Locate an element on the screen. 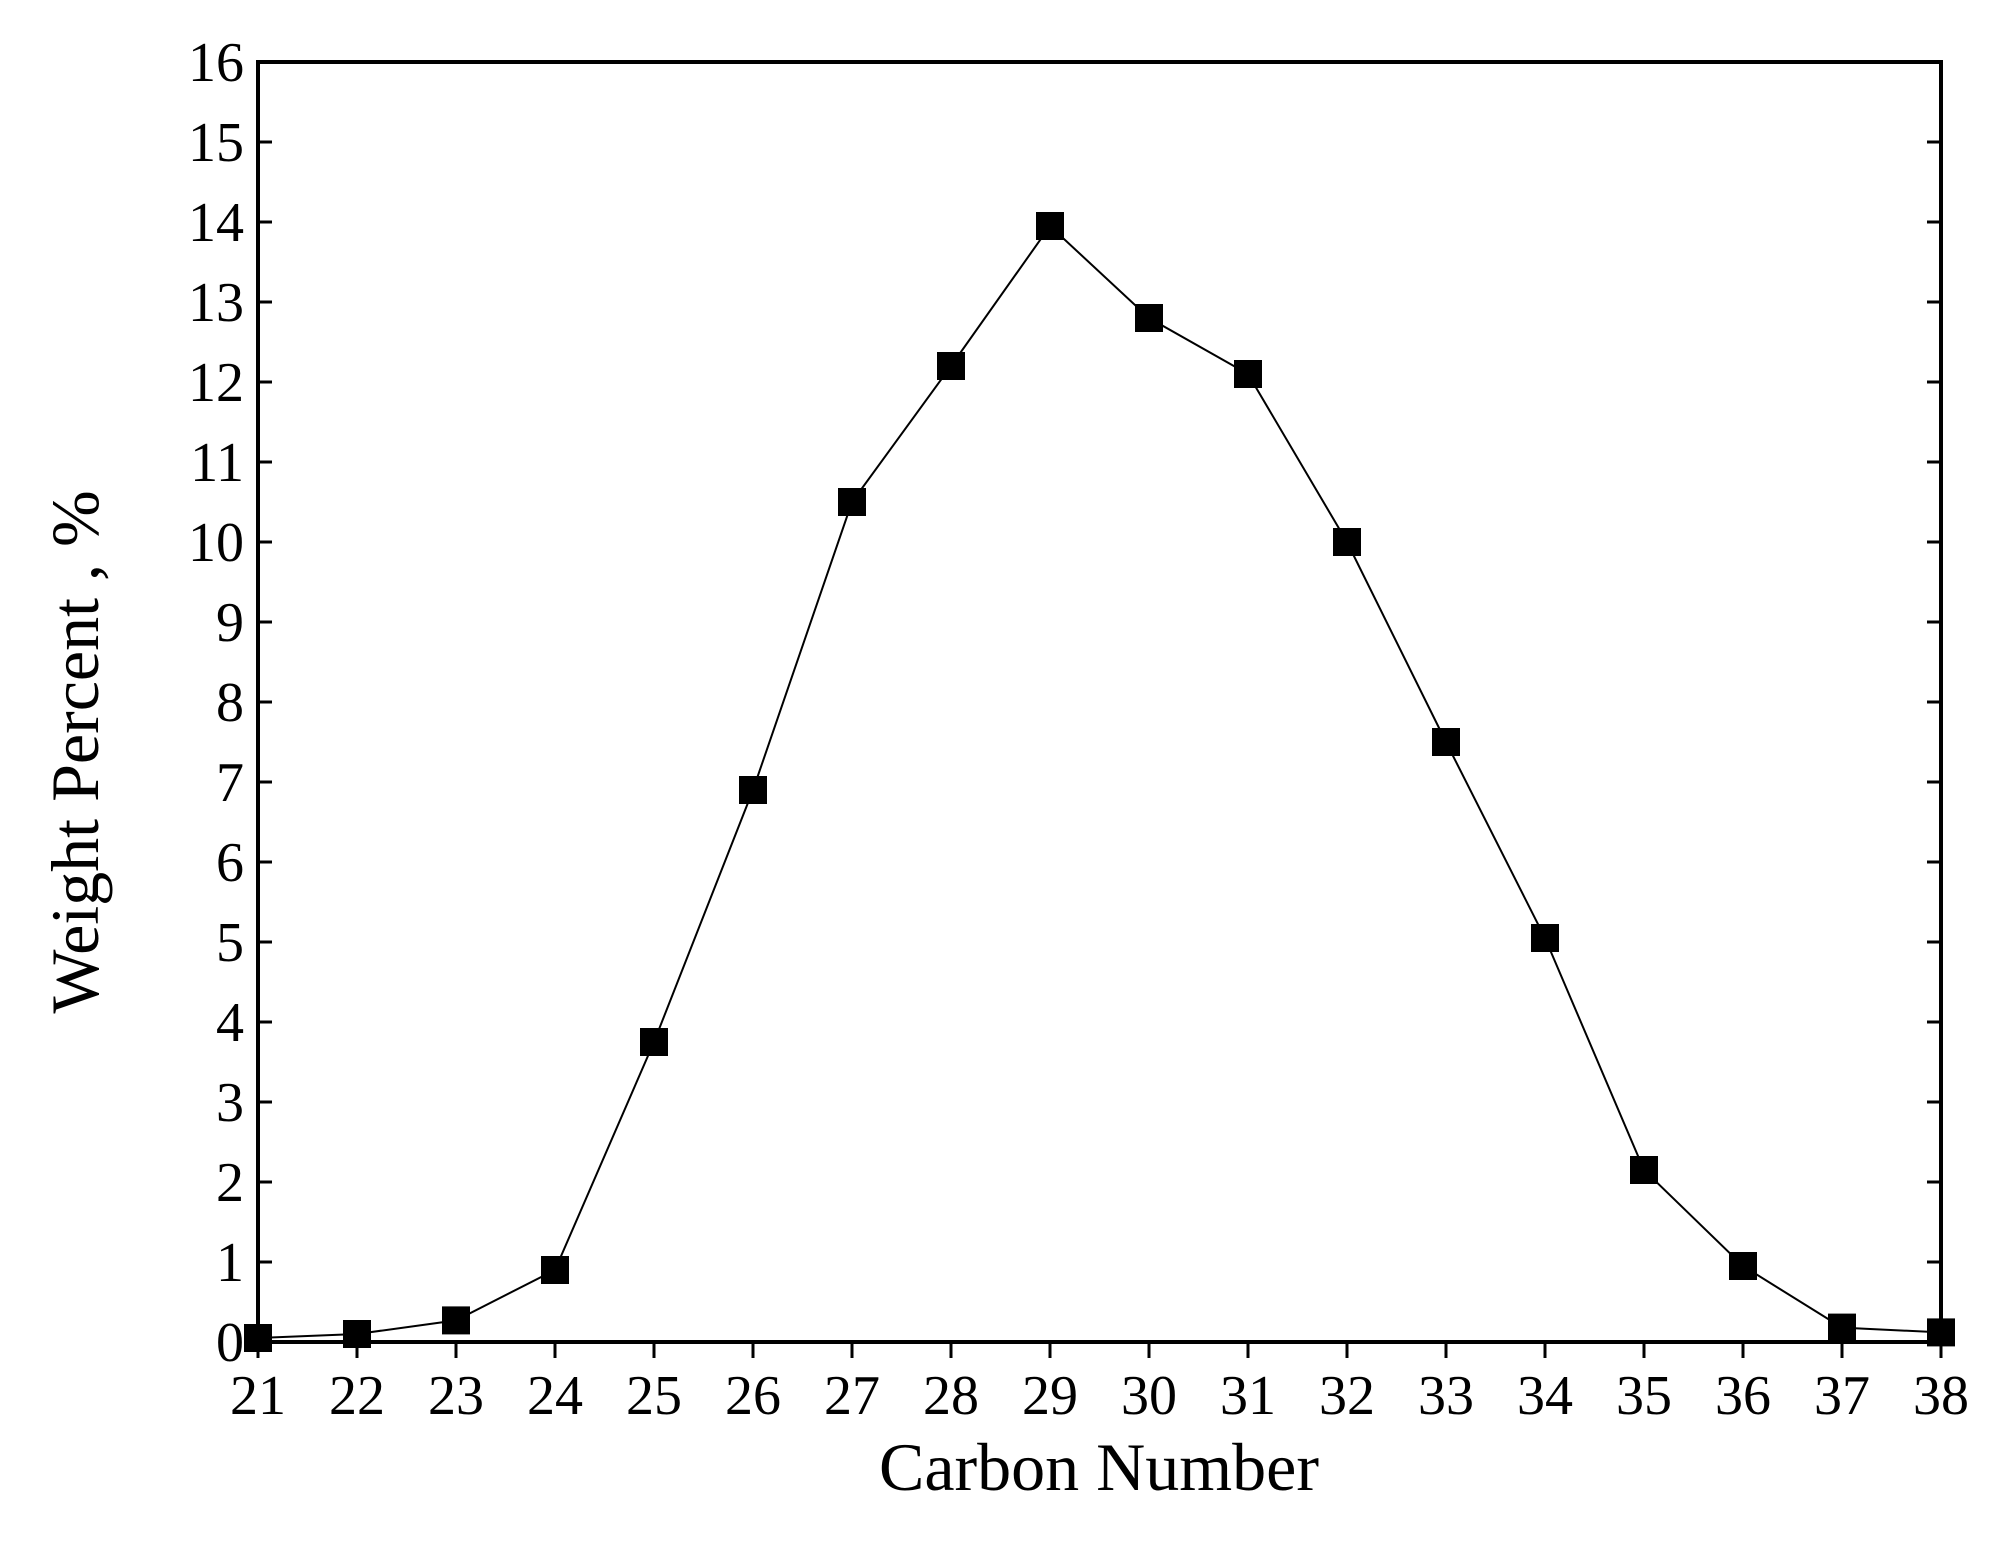 This screenshot has width=1990, height=1561. x-tick-label: 33 is located at coordinates (1446, 1396).